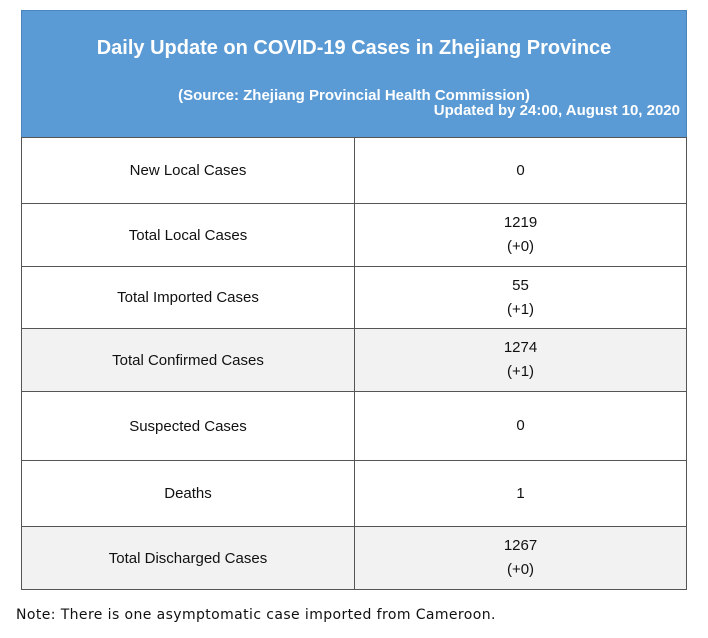 The height and width of the screenshot is (638, 708). I want to click on row-label: Total Discharged Cases, so click(188, 558).